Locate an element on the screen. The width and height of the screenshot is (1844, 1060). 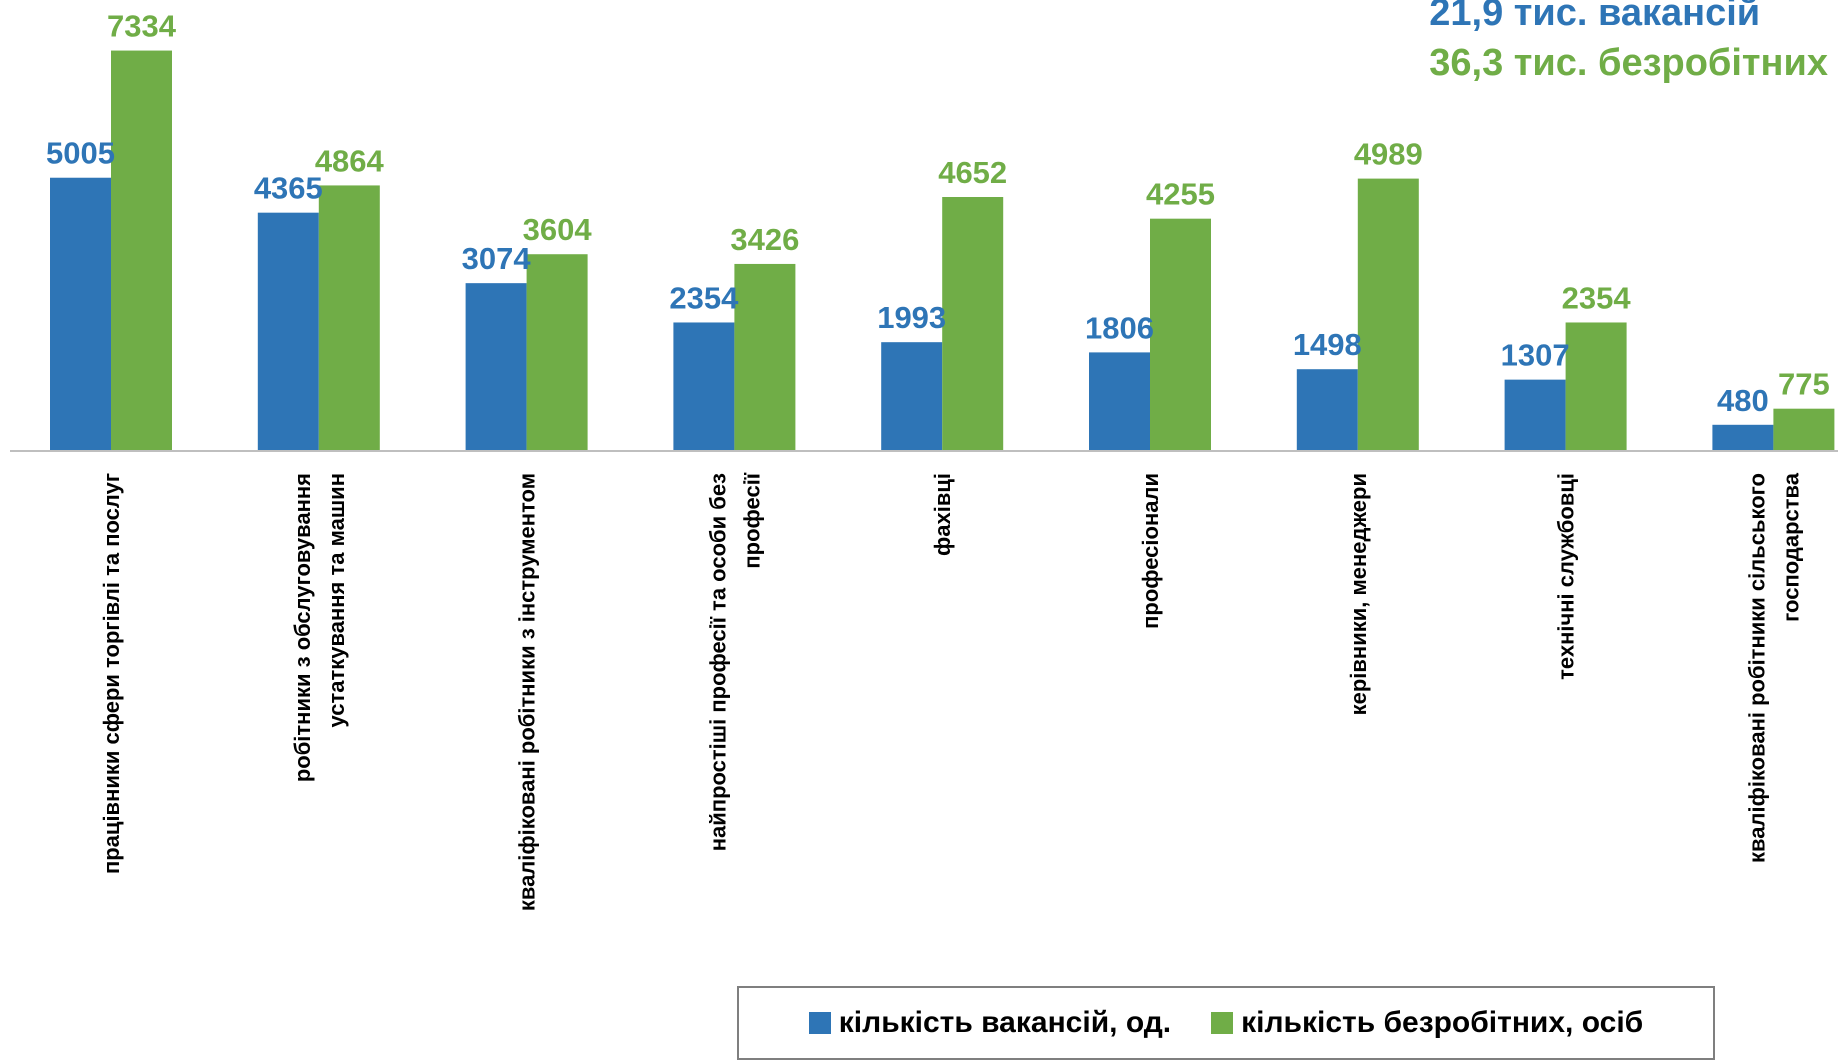
category-label-line: господарства is located at coordinates (1790, 547).